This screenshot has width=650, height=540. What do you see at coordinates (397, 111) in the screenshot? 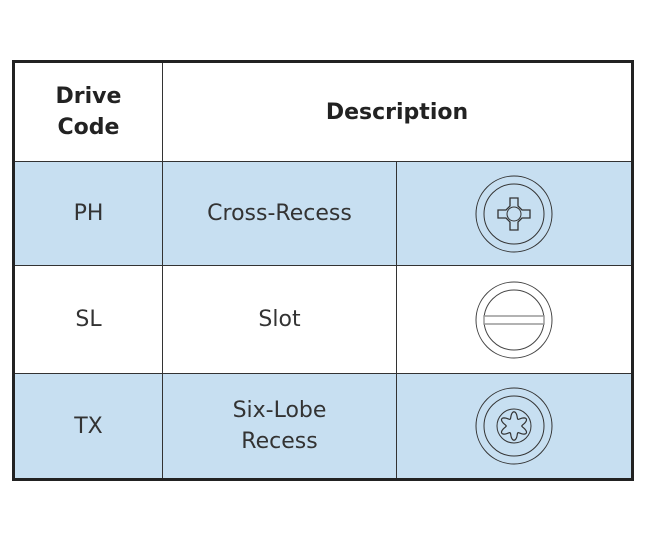
I see `header-description: Description` at bounding box center [397, 111].